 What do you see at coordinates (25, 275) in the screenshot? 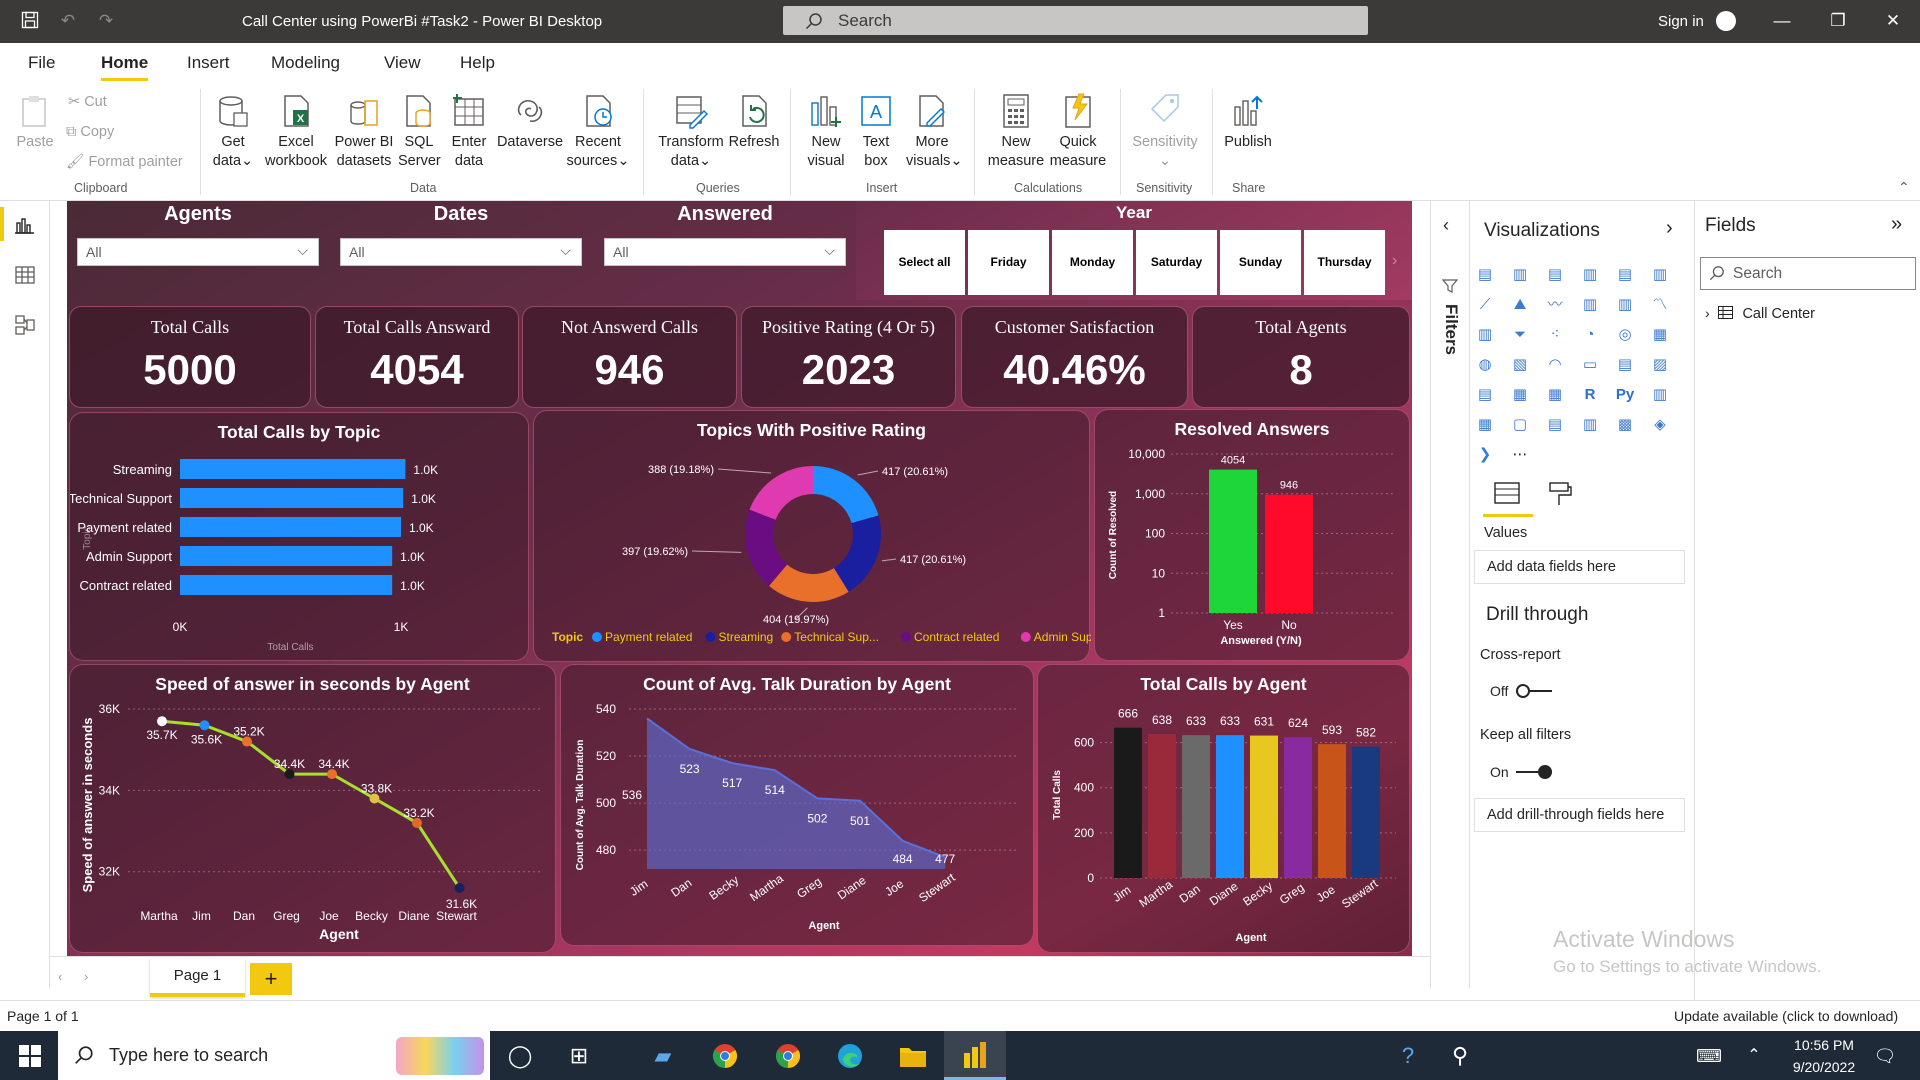
I see `data-view-icon` at bounding box center [25, 275].